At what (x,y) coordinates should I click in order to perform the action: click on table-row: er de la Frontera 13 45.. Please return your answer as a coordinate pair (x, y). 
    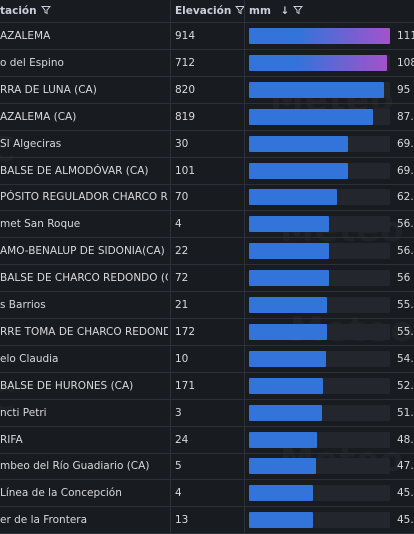
    Looking at the image, I should click on (207, 520).